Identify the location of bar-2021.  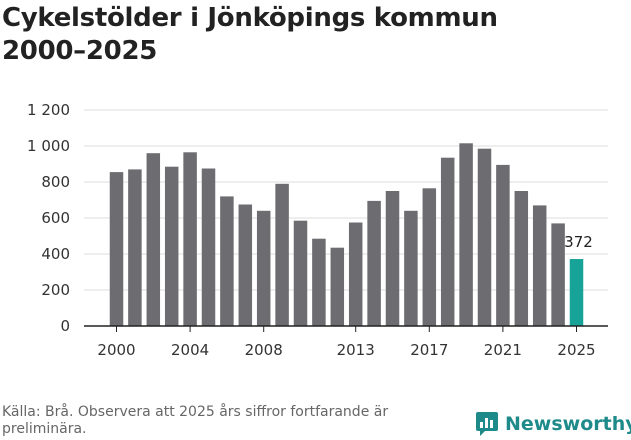
(503, 245).